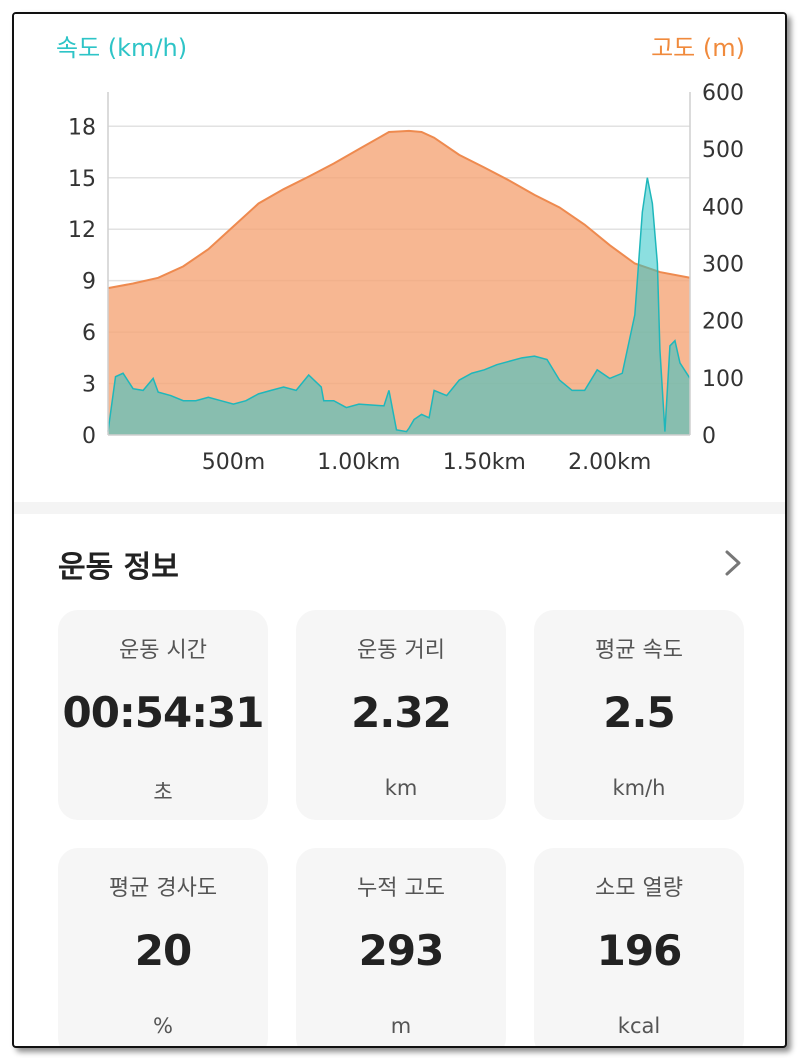 The width and height of the screenshot is (800, 1058). Describe the element at coordinates (89, 385) in the screenshot. I see `speed-tick-label: 3` at that location.